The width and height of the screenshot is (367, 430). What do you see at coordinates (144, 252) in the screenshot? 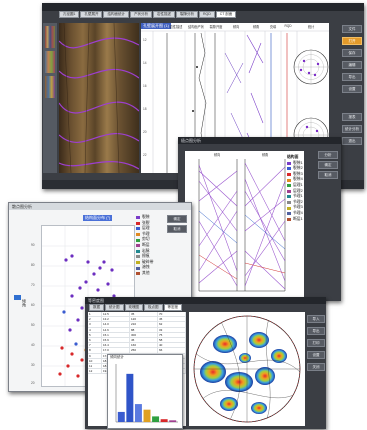
I see `legend-item: 岩脉` at bounding box center [144, 252].